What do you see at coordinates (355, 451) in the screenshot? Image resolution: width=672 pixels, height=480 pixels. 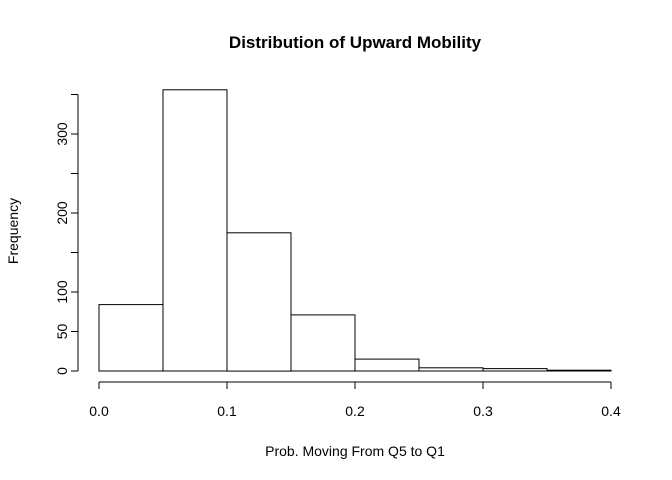 I see `x-axis-label: Prob. Moving From Q5 to Q1` at bounding box center [355, 451].